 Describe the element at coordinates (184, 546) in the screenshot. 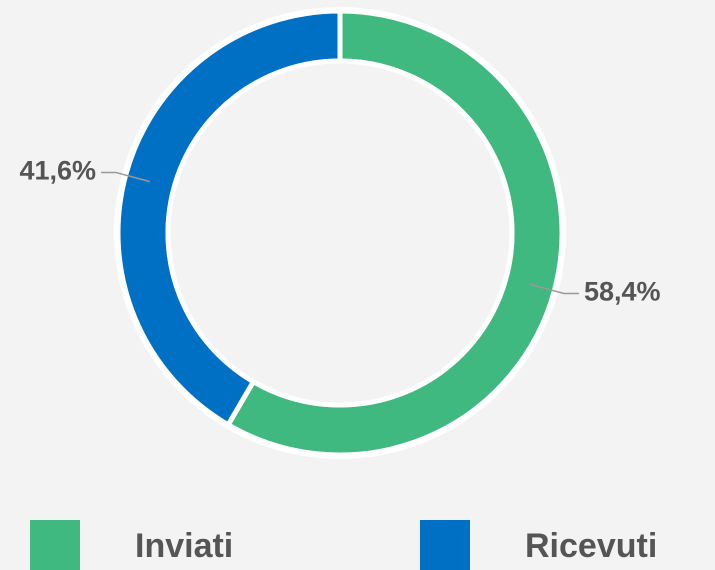

I see `legend-label: Inviati` at that location.